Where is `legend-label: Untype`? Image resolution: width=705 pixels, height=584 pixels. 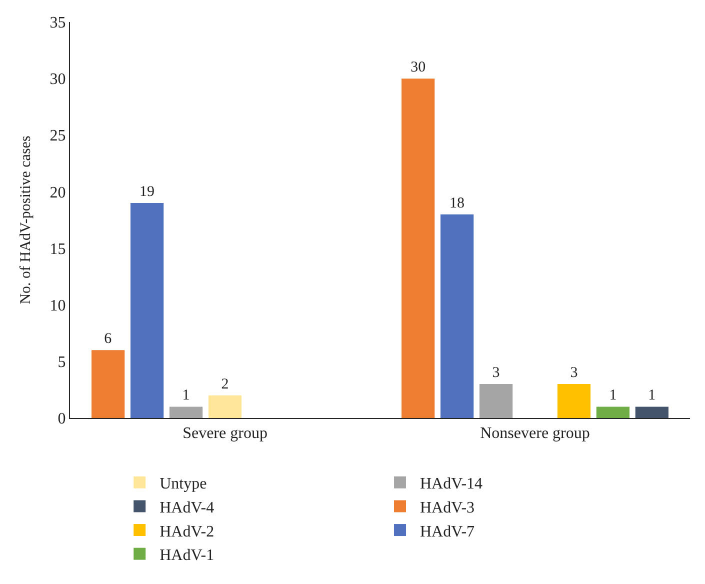
legend-label: Untype is located at coordinates (183, 484).